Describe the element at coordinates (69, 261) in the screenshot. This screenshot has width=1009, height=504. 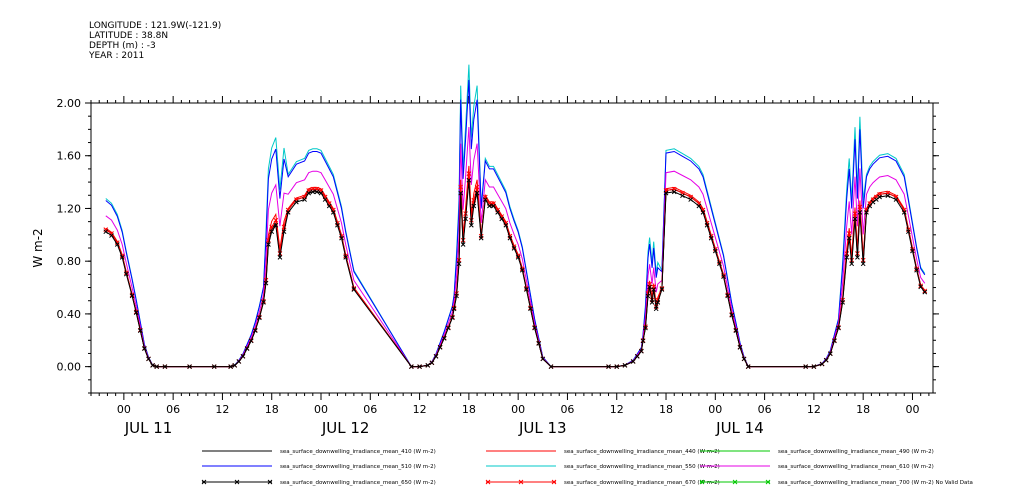
I see `y-tick-label: 0.80` at that location.